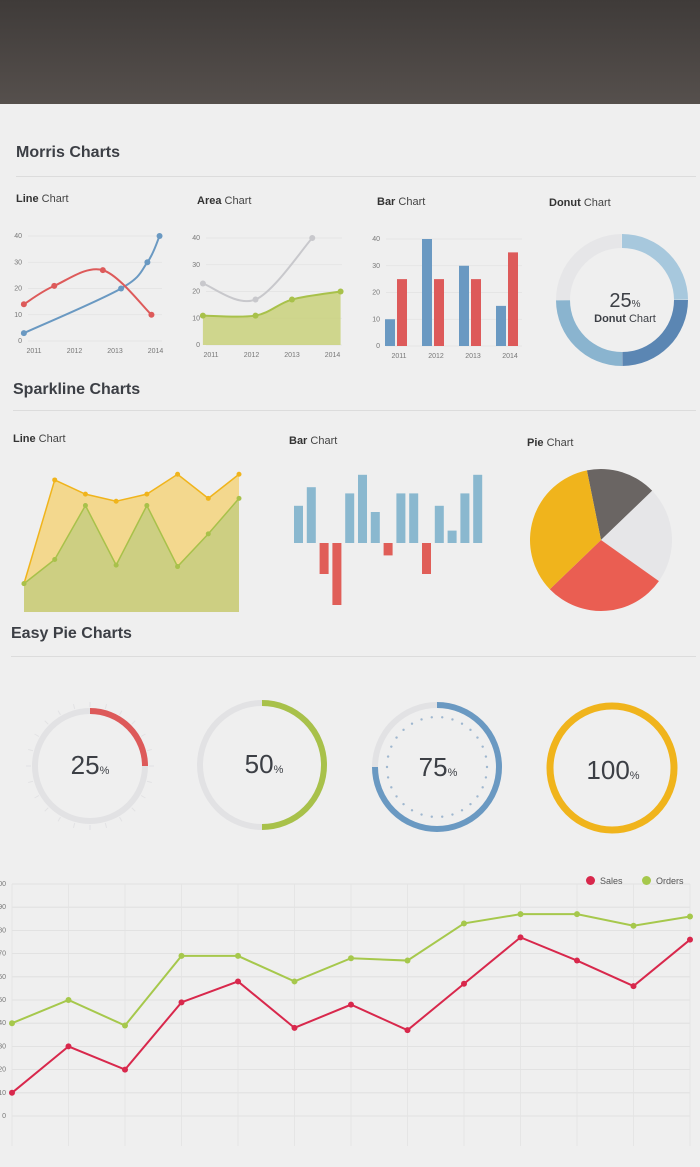  Describe the element at coordinates (333, 355) in the screenshot. I see `area-x-tick: 2014` at that location.